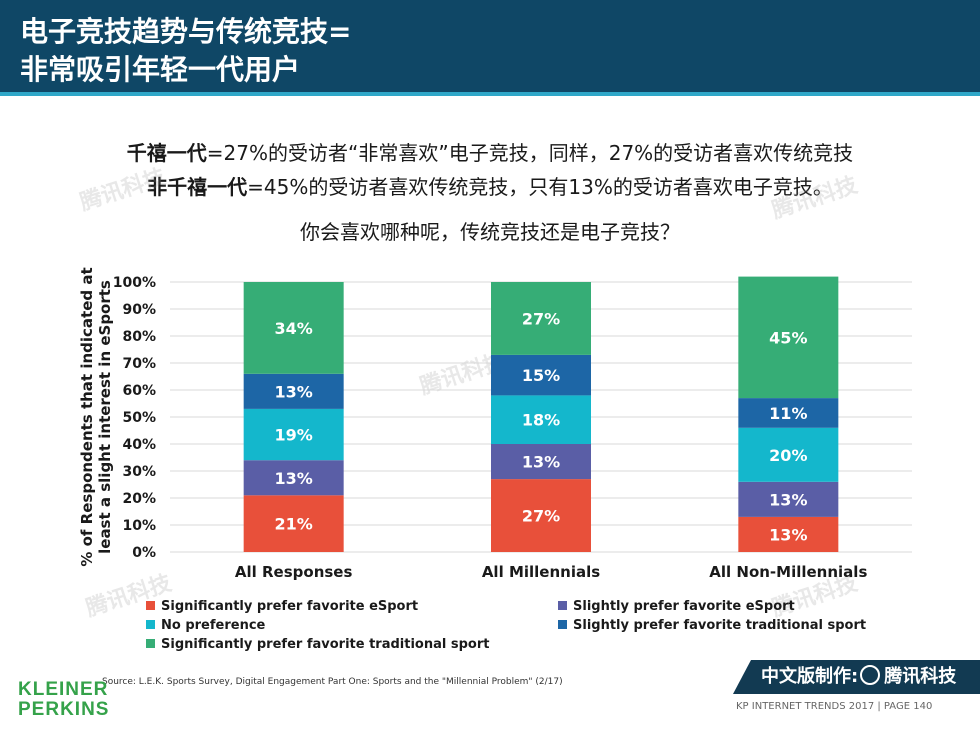 Image resolution: width=980 pixels, height=735 pixels. I want to click on bar-data-label: 11%, so click(788, 413).